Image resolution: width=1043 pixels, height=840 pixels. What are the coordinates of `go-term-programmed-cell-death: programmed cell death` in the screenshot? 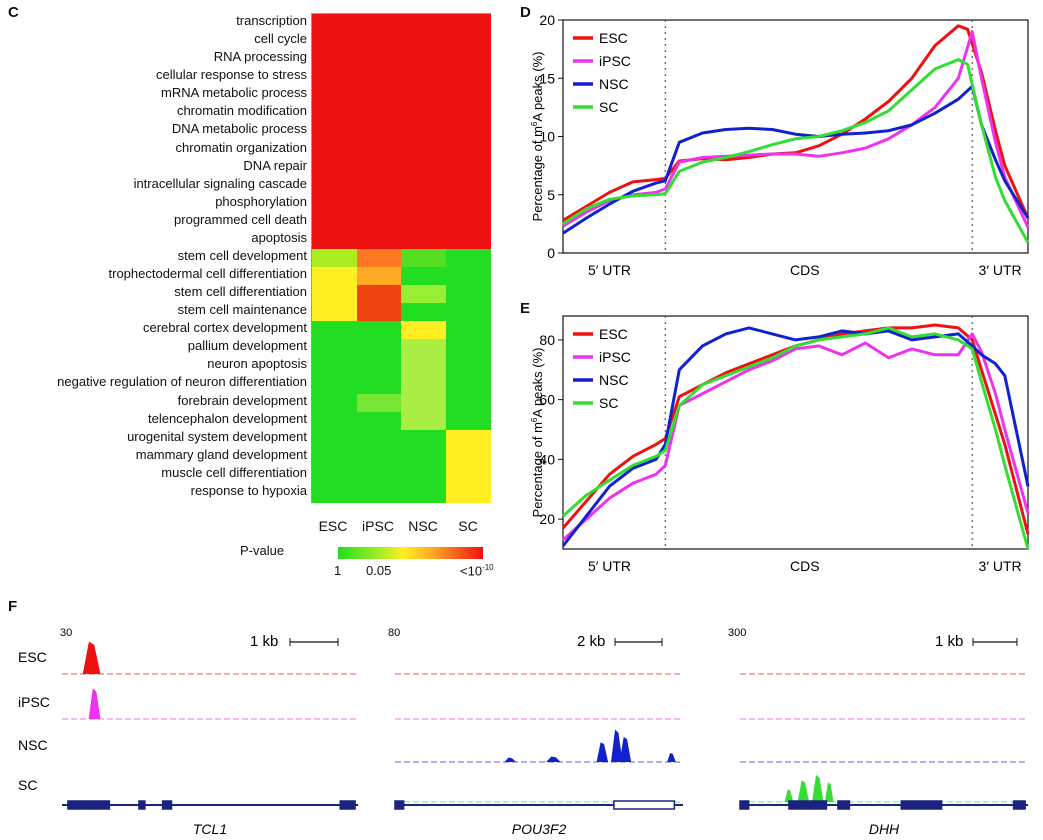 It's located at (240, 219).